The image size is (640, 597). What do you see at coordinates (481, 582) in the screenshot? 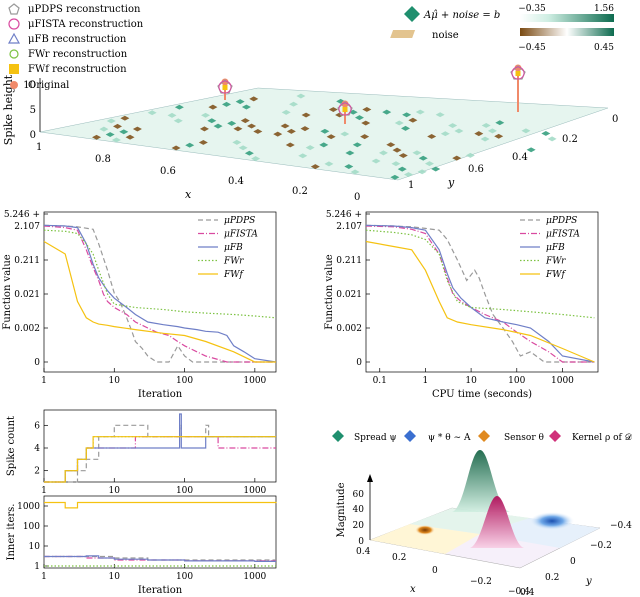
I see `xt3: −0.2` at bounding box center [481, 582].